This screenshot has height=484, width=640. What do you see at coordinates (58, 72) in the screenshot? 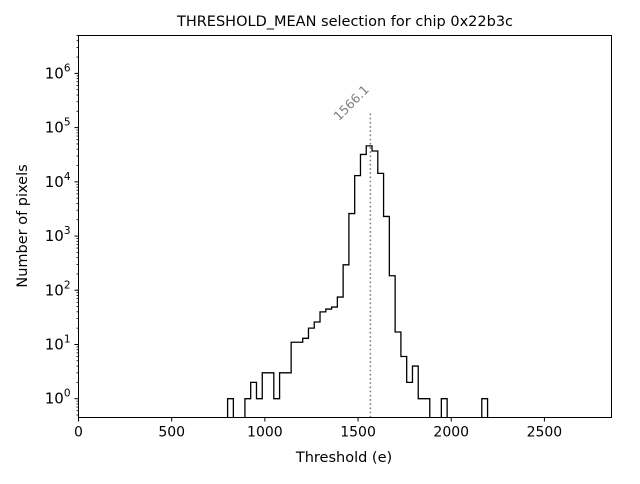
I see `y-tick-label: 10⁶` at bounding box center [58, 72].